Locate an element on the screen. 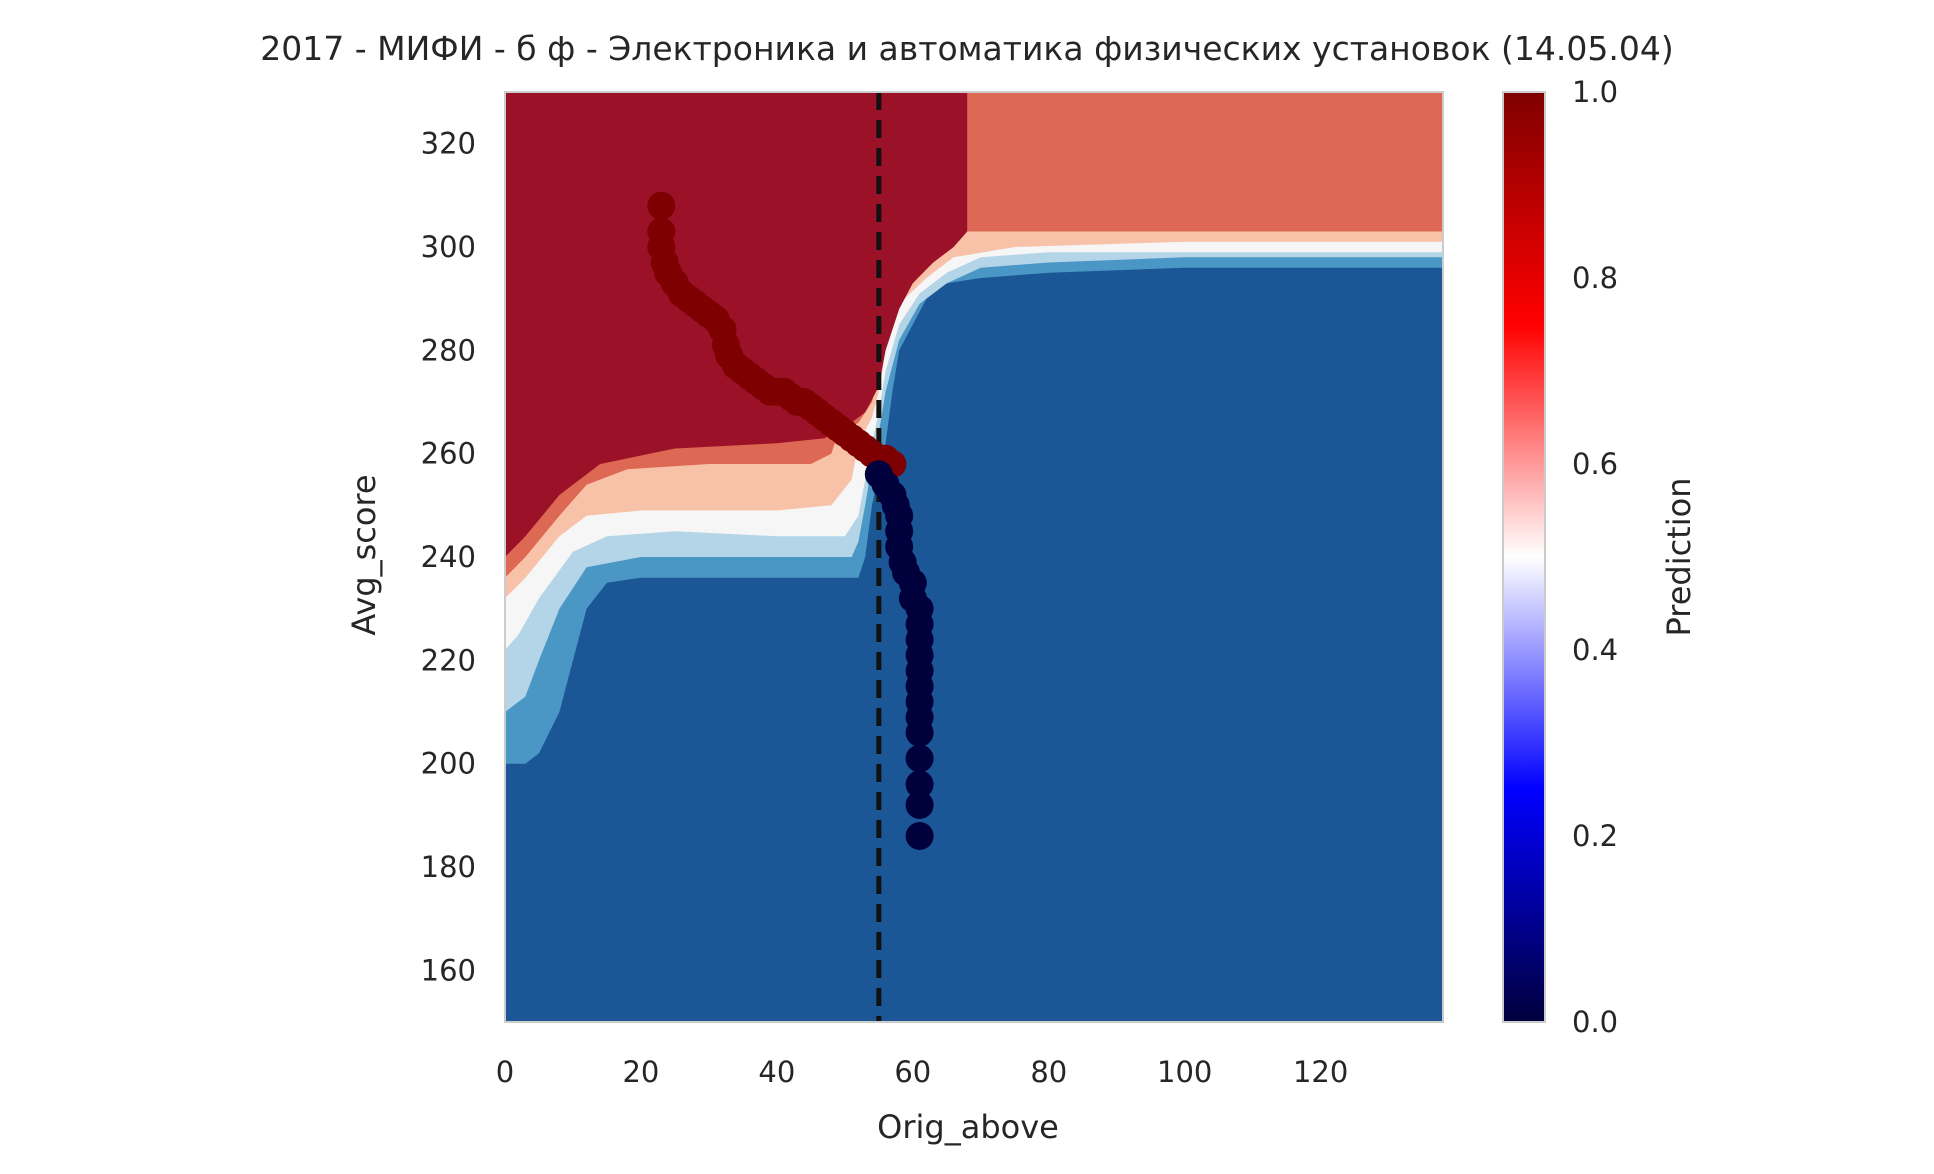  x-tick-label: 0 is located at coordinates (505, 1072).